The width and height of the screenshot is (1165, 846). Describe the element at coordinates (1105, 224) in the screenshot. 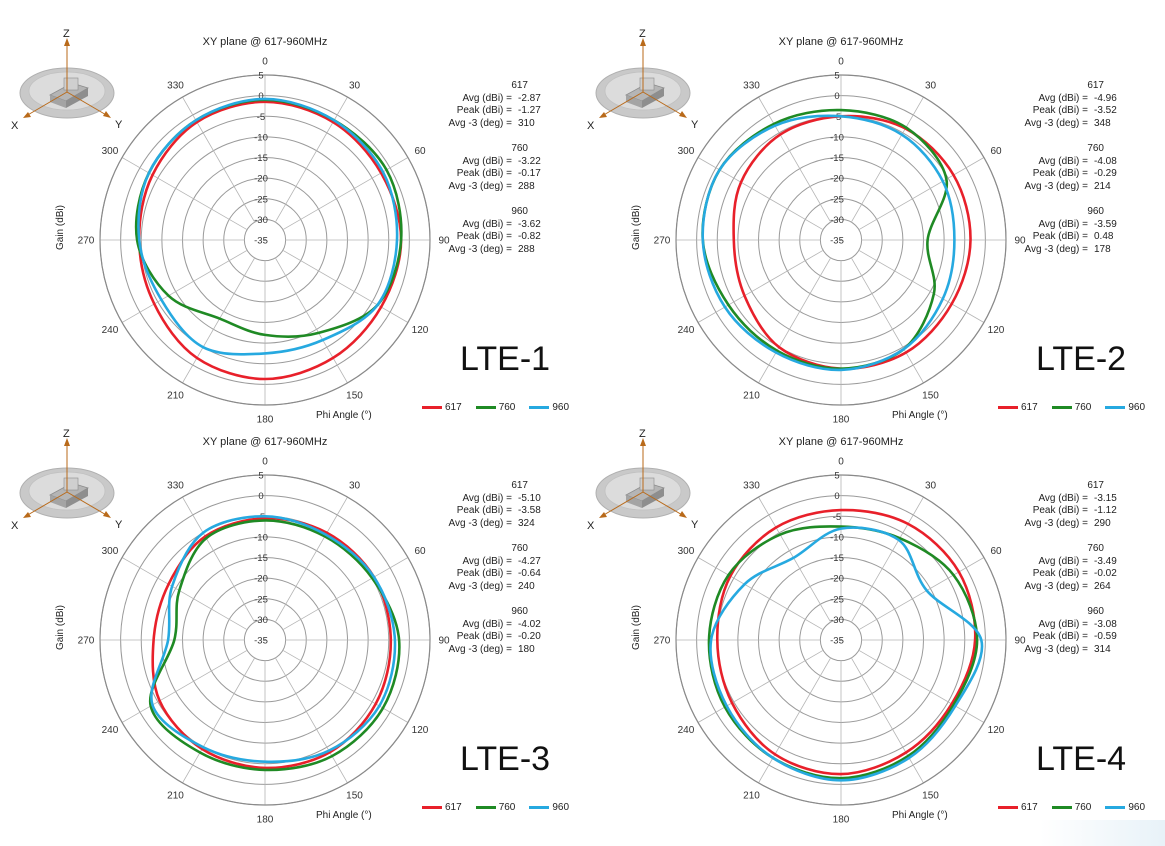

I see `stats-value: -3.59` at that location.